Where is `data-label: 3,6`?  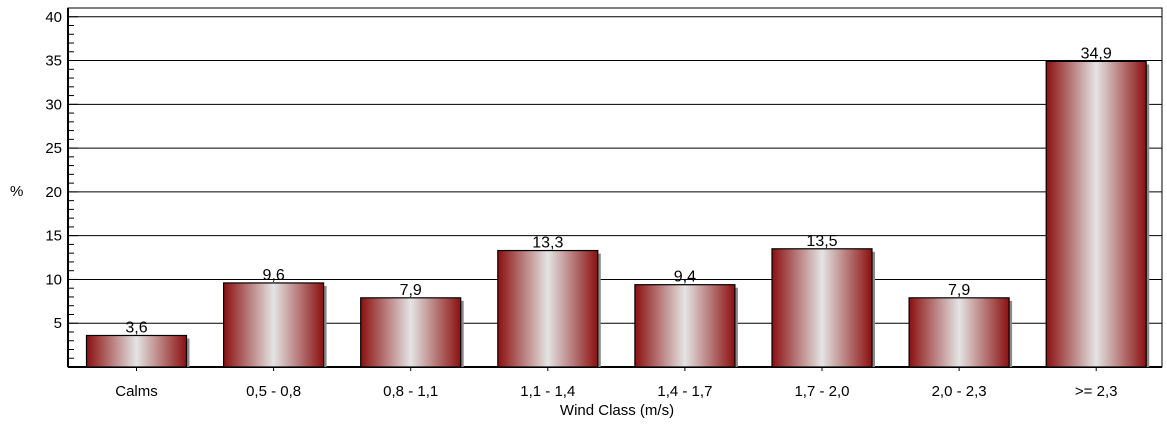
data-label: 3,6 is located at coordinates (136, 327).